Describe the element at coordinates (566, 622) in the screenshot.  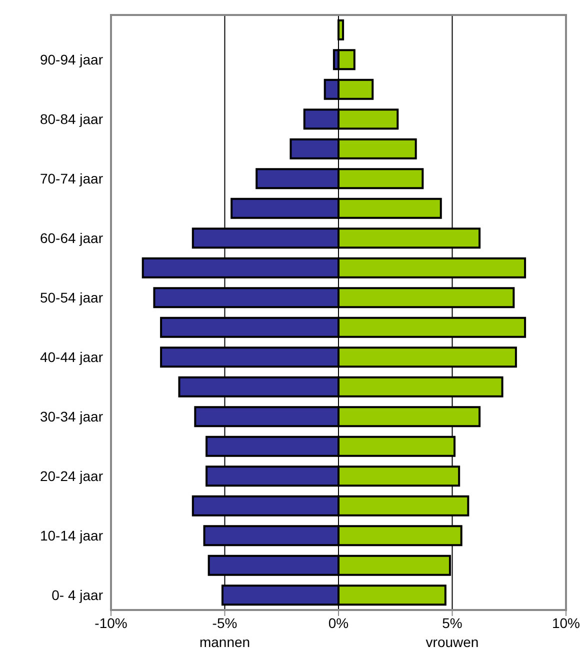
I see `x-tick-label: 10%` at that location.